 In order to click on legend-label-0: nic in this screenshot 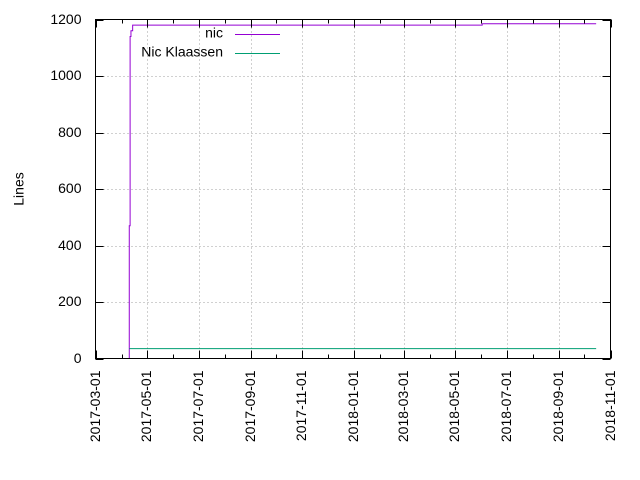, I will do `click(214, 33)`.